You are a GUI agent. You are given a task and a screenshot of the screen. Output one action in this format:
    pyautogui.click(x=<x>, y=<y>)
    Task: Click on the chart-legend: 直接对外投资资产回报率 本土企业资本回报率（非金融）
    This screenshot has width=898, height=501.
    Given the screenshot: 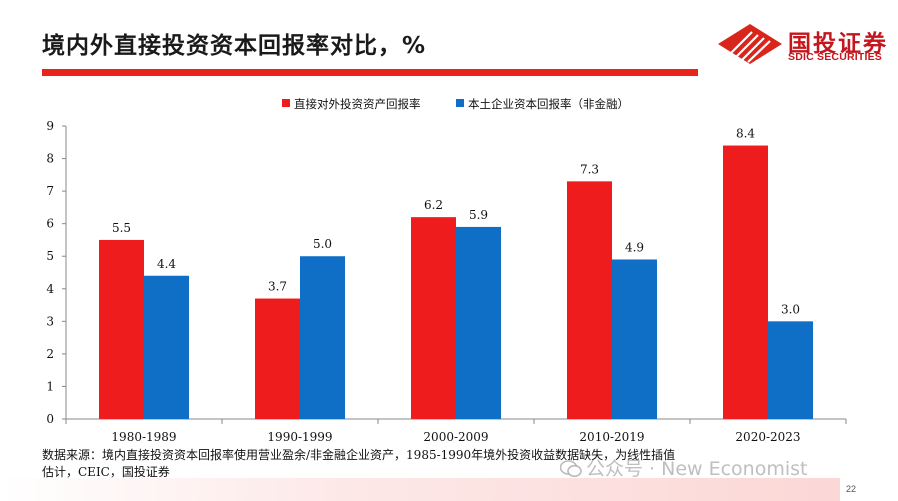 What is the action you would take?
    pyautogui.click(x=455, y=104)
    